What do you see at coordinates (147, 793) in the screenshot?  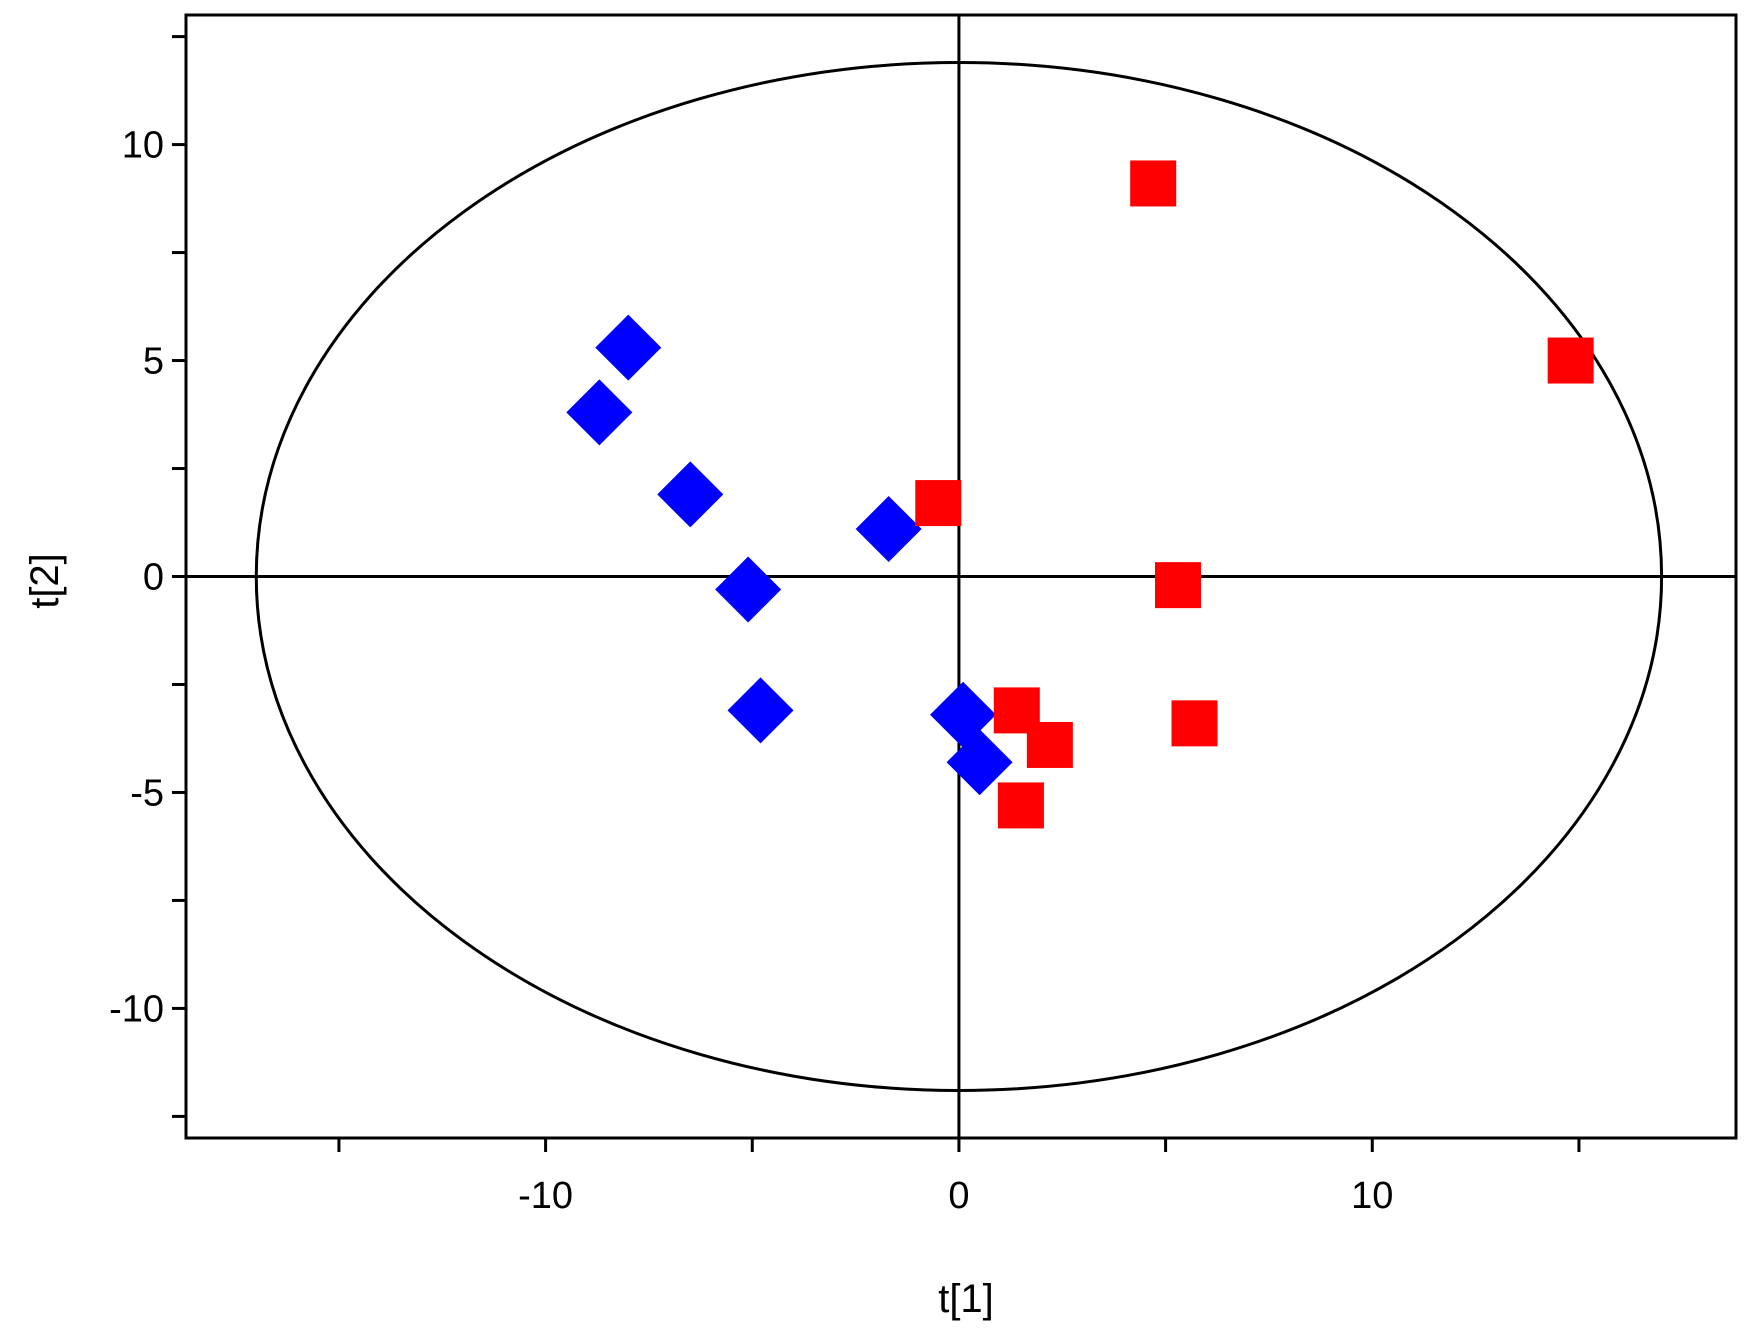 I see `y-tick-label: -5` at bounding box center [147, 793].